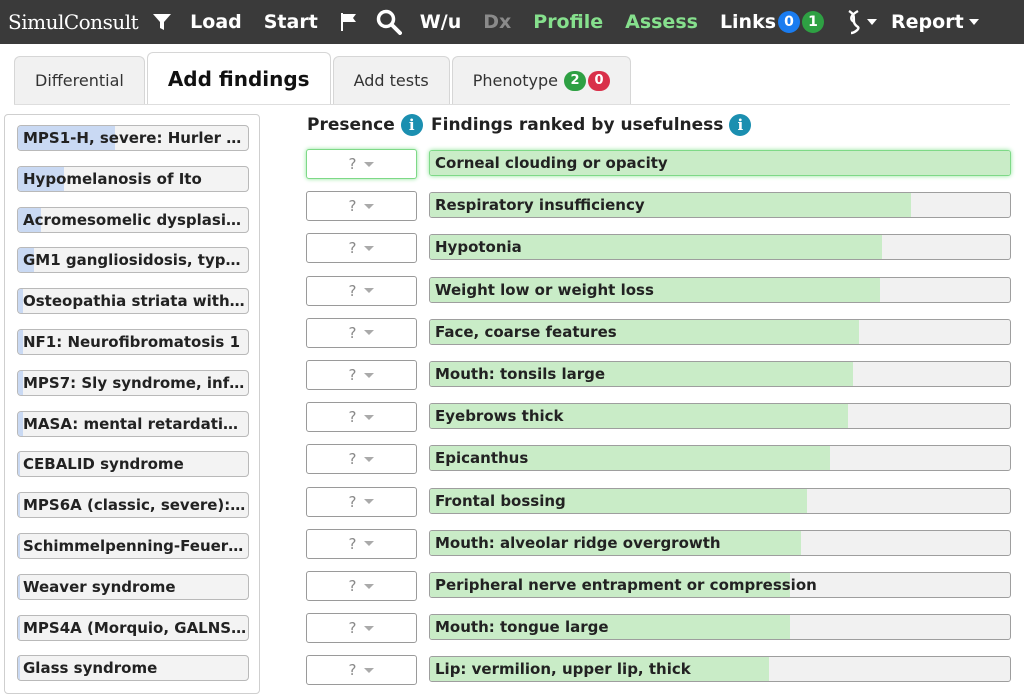 The height and width of the screenshot is (694, 1024). Describe the element at coordinates (238, 78) in the screenshot. I see `tab-add-findings: Add findings` at that location.